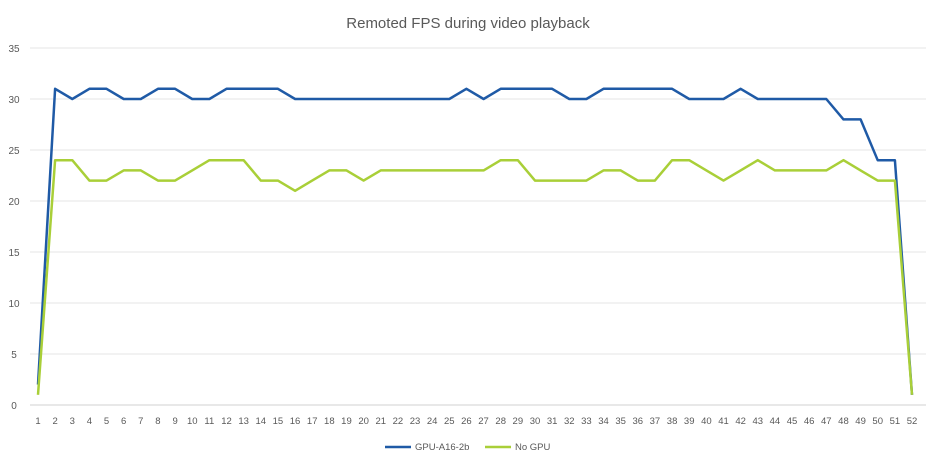  Describe the element at coordinates (123, 421) in the screenshot. I see `x-tick-label: 6` at that location.